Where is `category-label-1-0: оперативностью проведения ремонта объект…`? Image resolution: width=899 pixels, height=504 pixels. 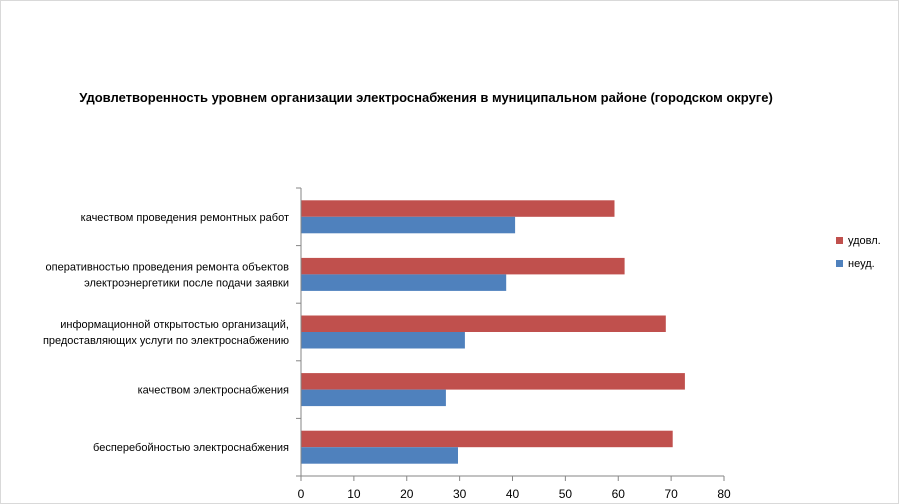 category-label-1-0: оперативностью проведения ремонта объект… is located at coordinates (168, 267).